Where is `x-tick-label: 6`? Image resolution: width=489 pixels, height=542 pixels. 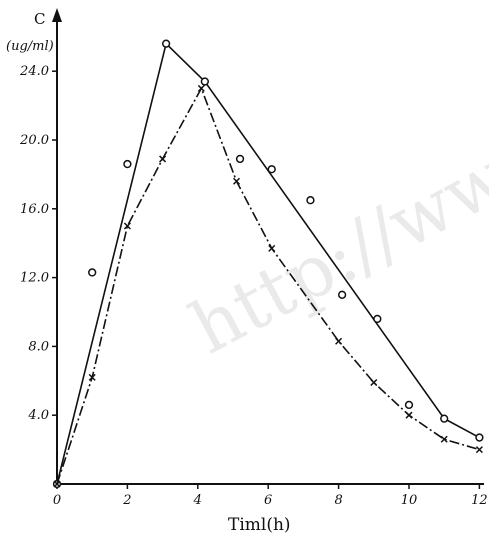 x-tick-label: 6 is located at coordinates (268, 500).